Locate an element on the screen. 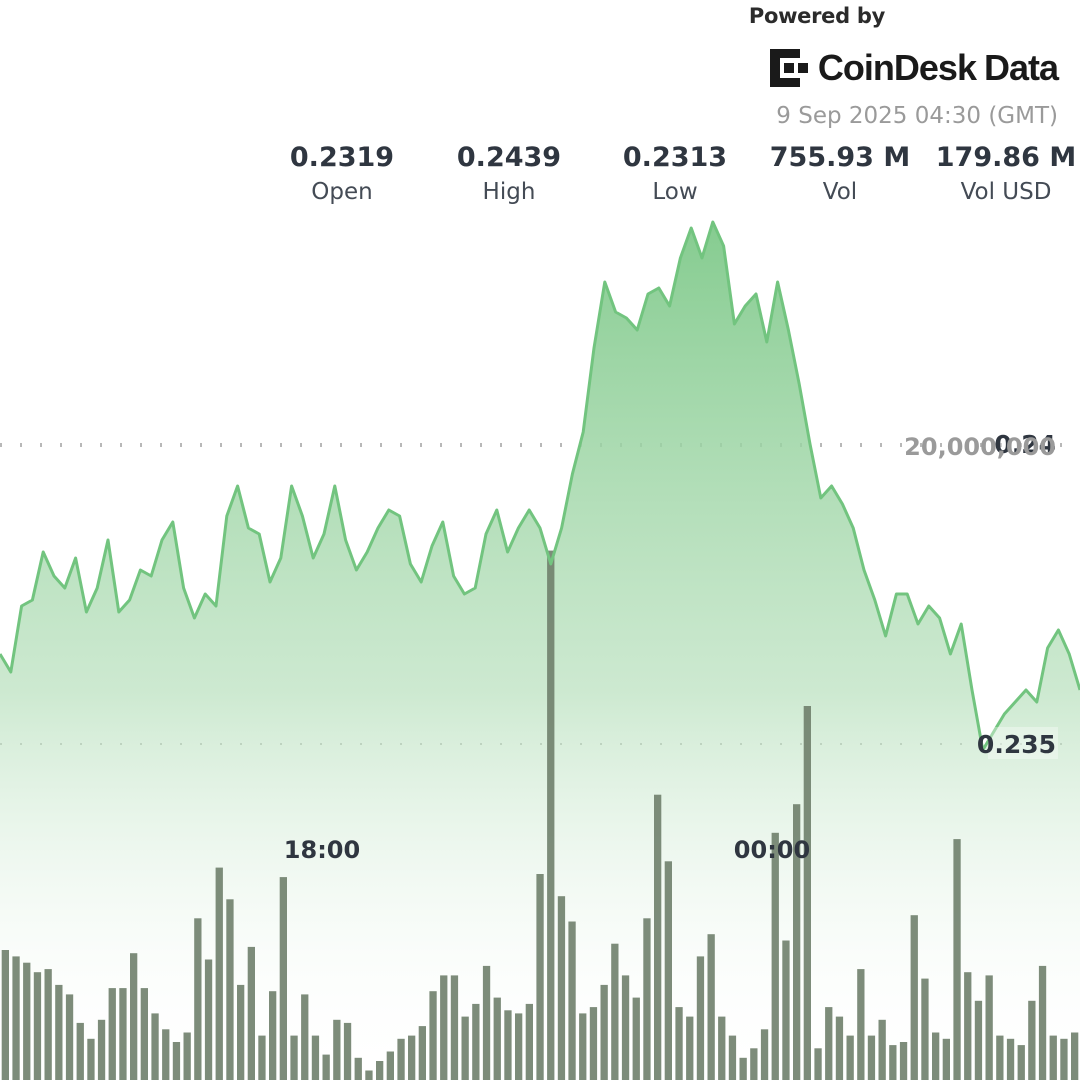  brand-name: CoinDesk Data is located at coordinates (938, 68).